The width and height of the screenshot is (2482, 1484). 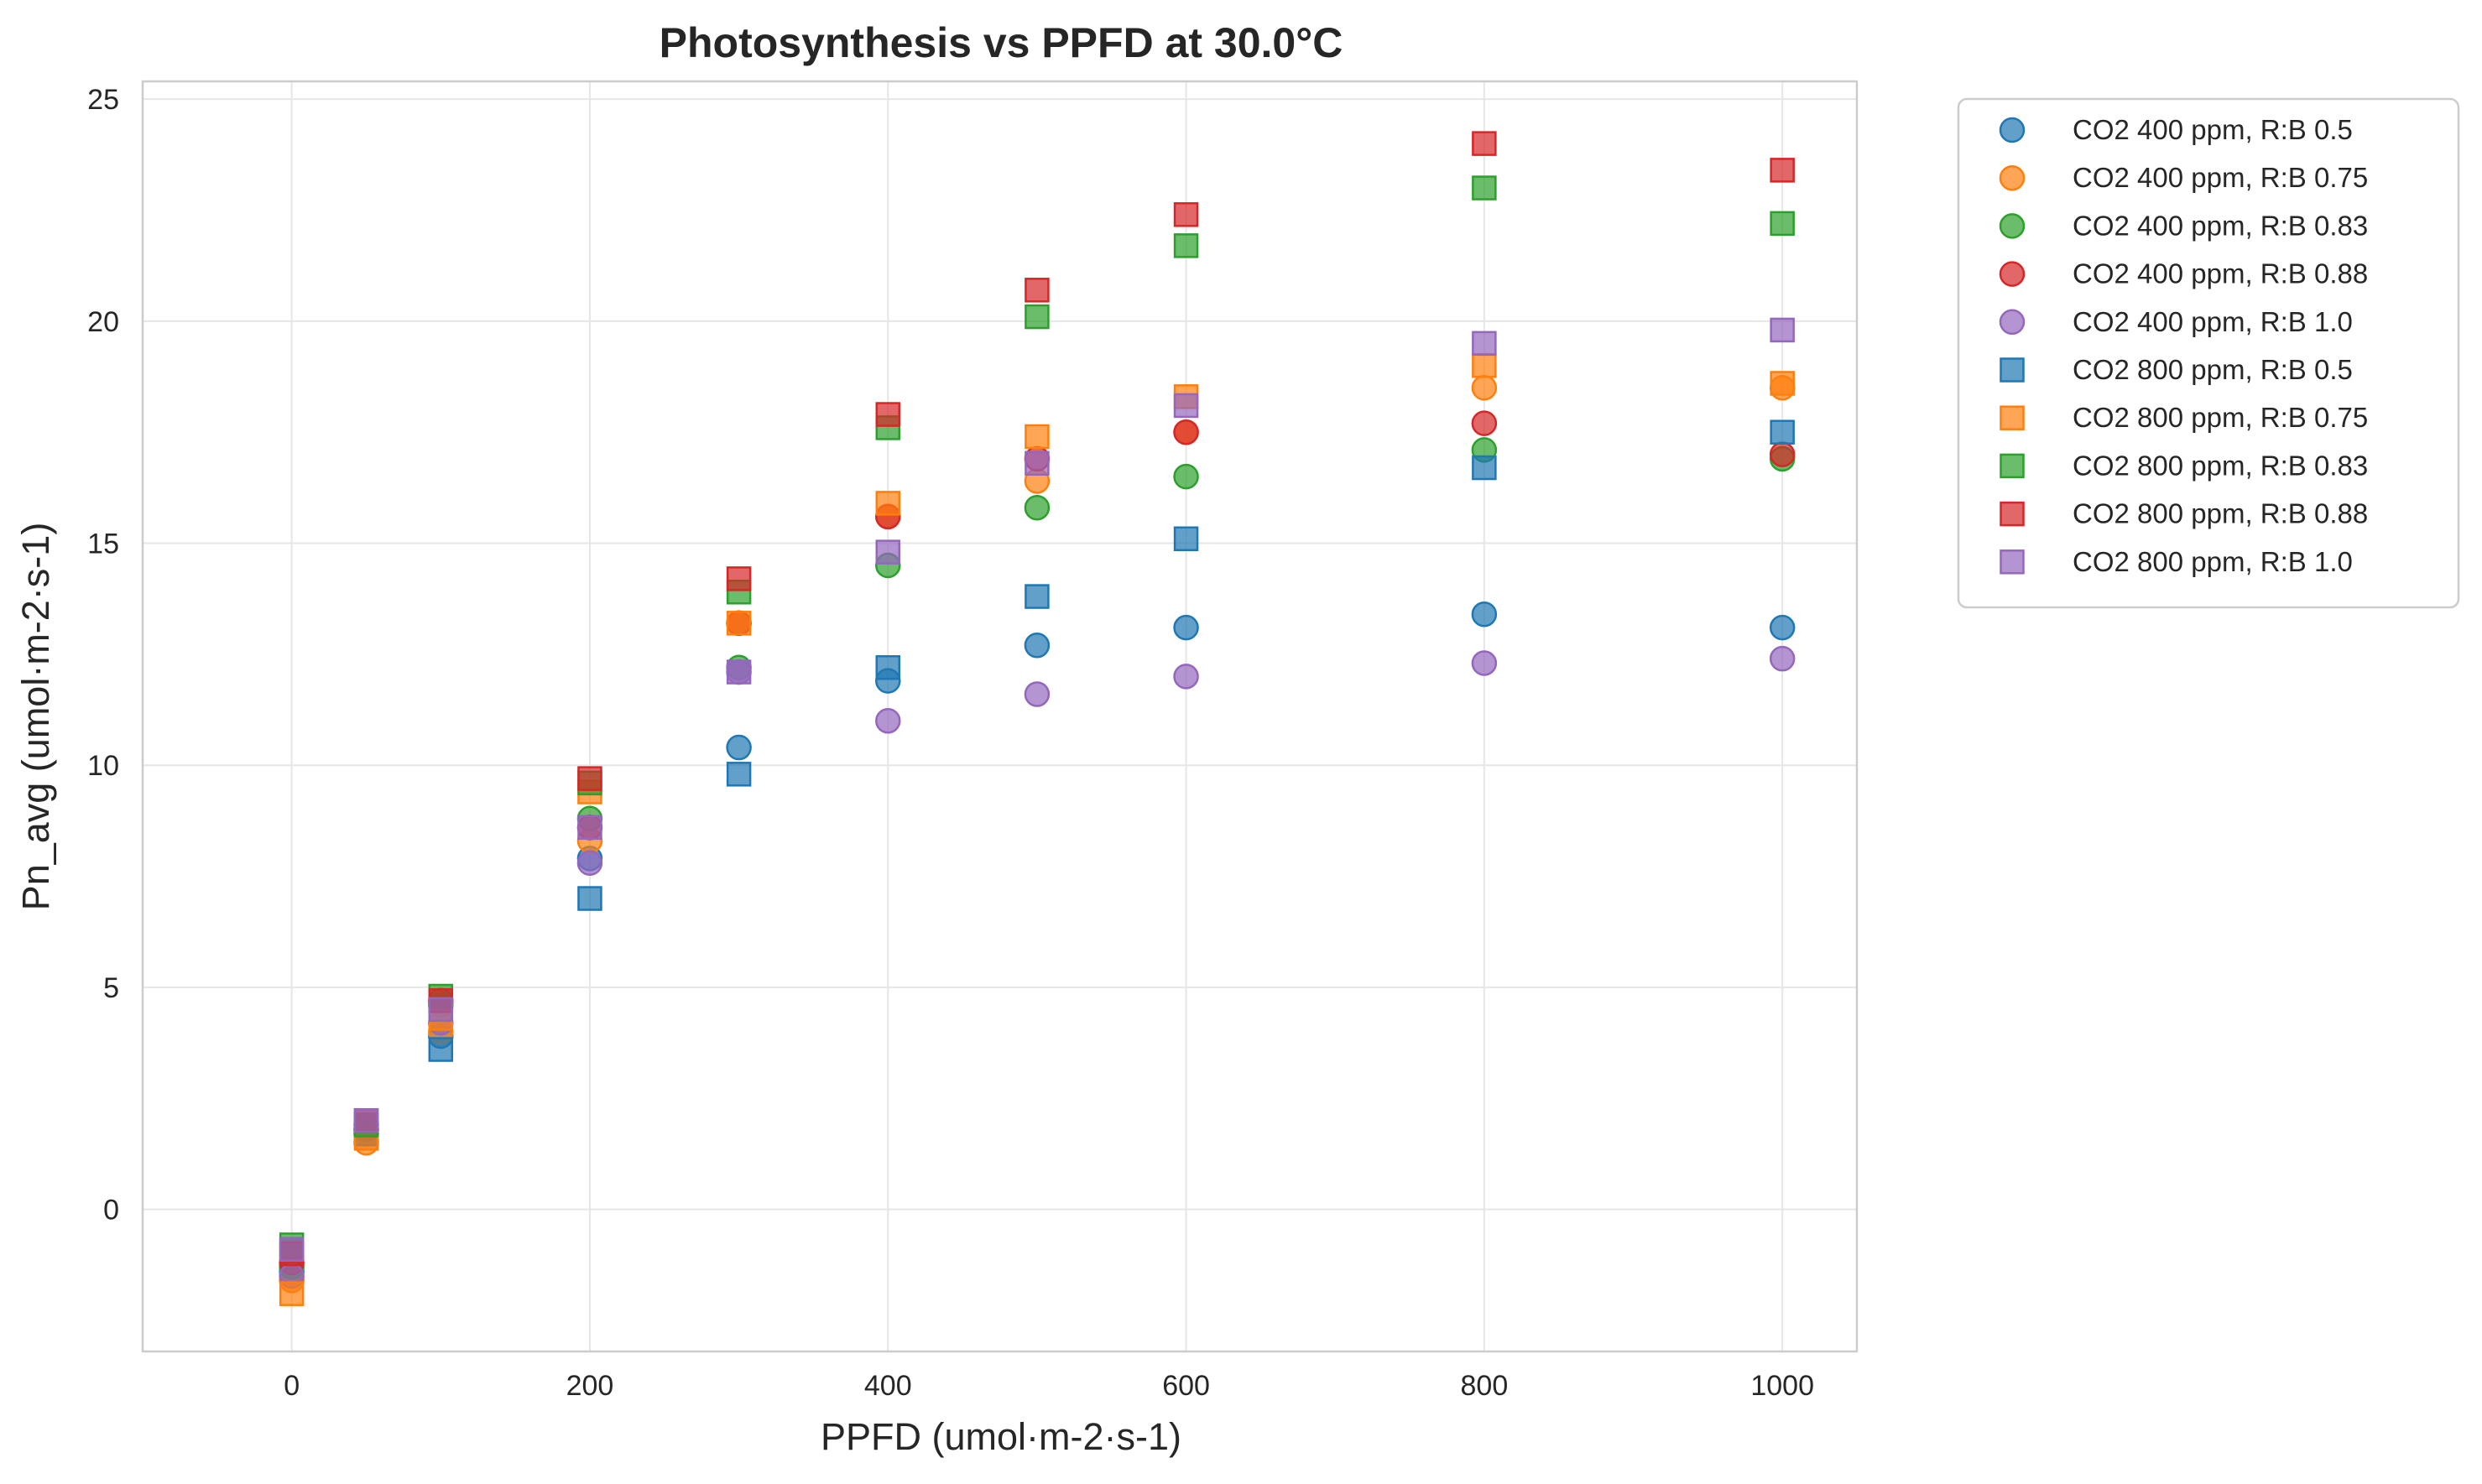 What do you see at coordinates (2213, 369) in the screenshot?
I see `legend-label: CO2 800 ppm, R:B 0.5` at bounding box center [2213, 369].